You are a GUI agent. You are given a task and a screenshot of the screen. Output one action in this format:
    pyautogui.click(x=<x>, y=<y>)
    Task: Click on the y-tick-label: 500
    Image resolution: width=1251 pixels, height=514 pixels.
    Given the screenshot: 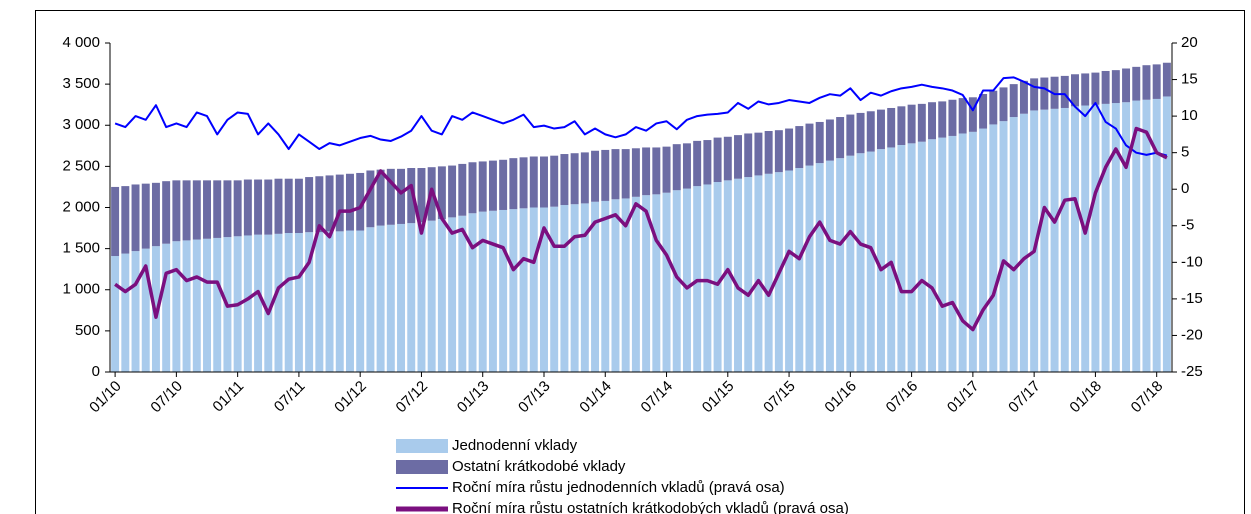 What is the action you would take?
    pyautogui.click(x=87, y=330)
    